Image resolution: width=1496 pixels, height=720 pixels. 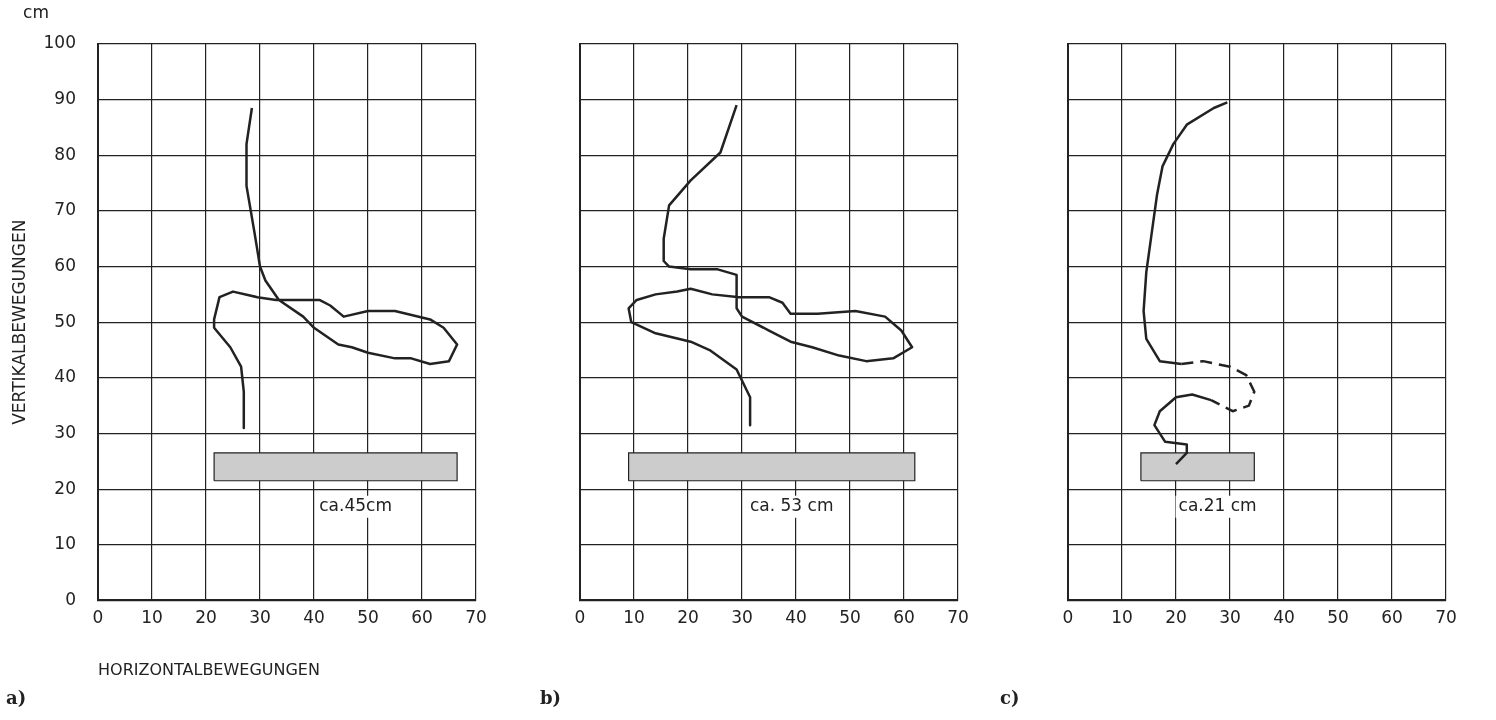 I want to click on y-axis-title: VERTIKALBEWEGUNGEN, so click(x=18, y=322).